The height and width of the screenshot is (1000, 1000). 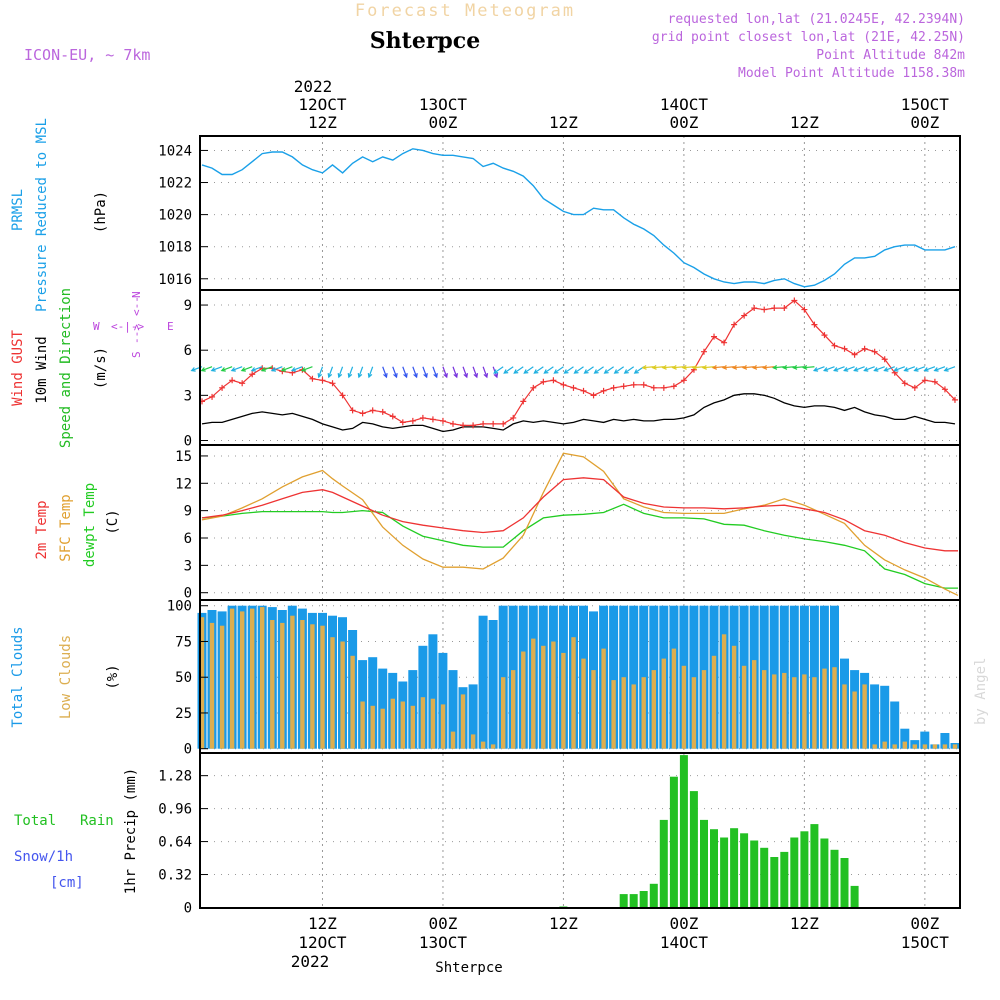 What do you see at coordinates (175, 216) in the screenshot?
I see `pressure-tick-label: 1020` at bounding box center [175, 216].